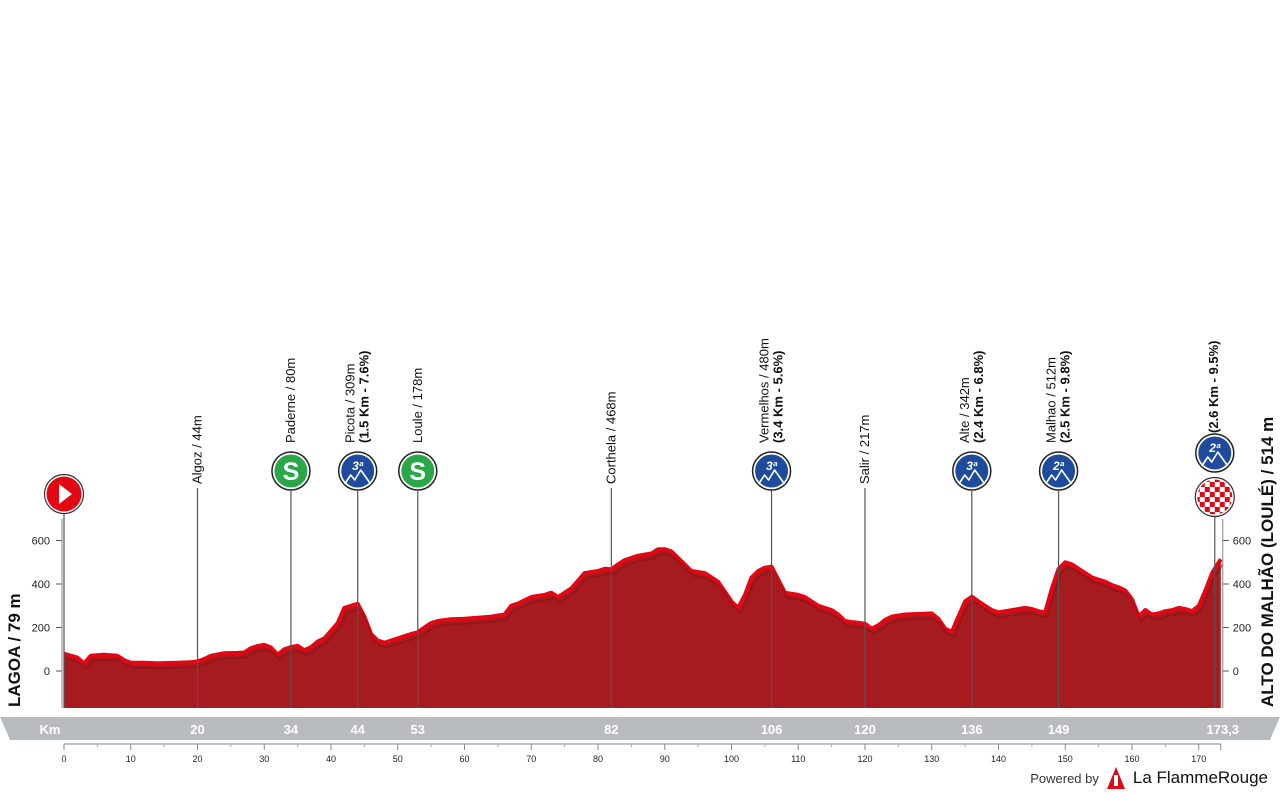  What do you see at coordinates (331, 759) in the screenshot?
I see `x-tick-label: 40` at bounding box center [331, 759].